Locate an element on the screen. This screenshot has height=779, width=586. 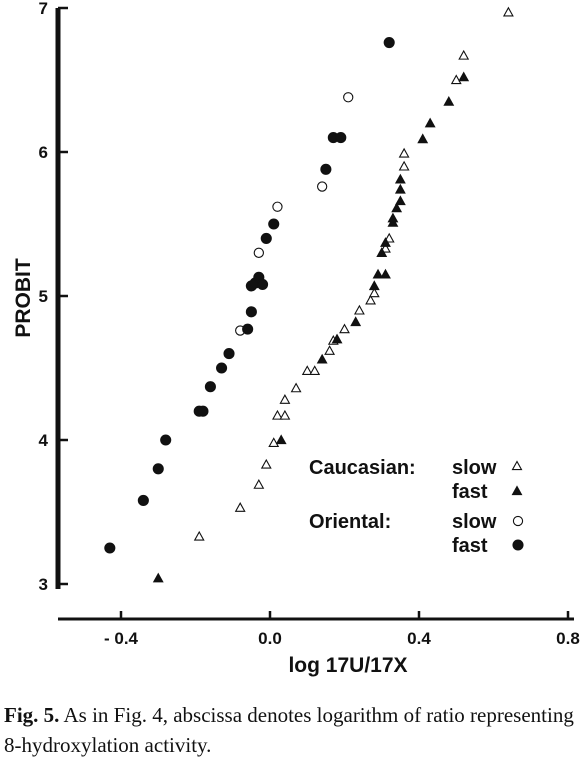
x-tick-label: 0.0 is located at coordinates (270, 638).